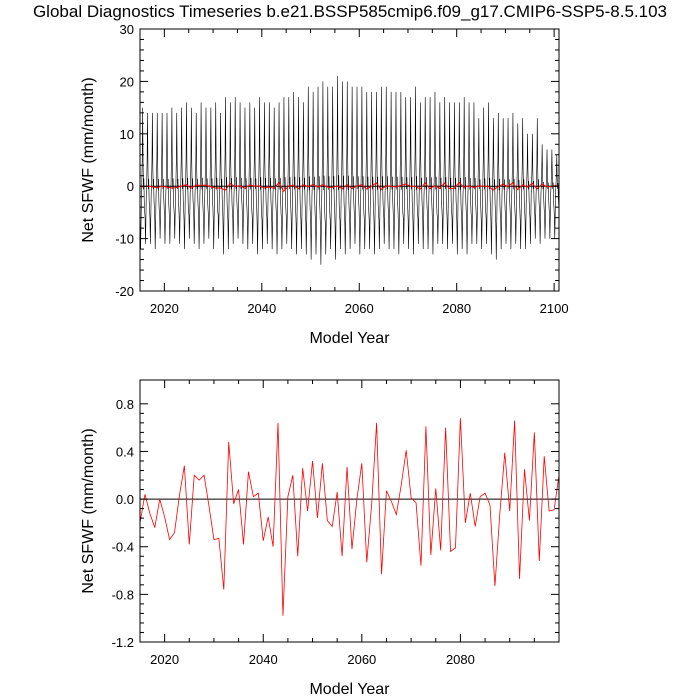 The image size is (700, 700). Describe the element at coordinates (125, 451) in the screenshot. I see `y-tick-label: 0.4` at that location.